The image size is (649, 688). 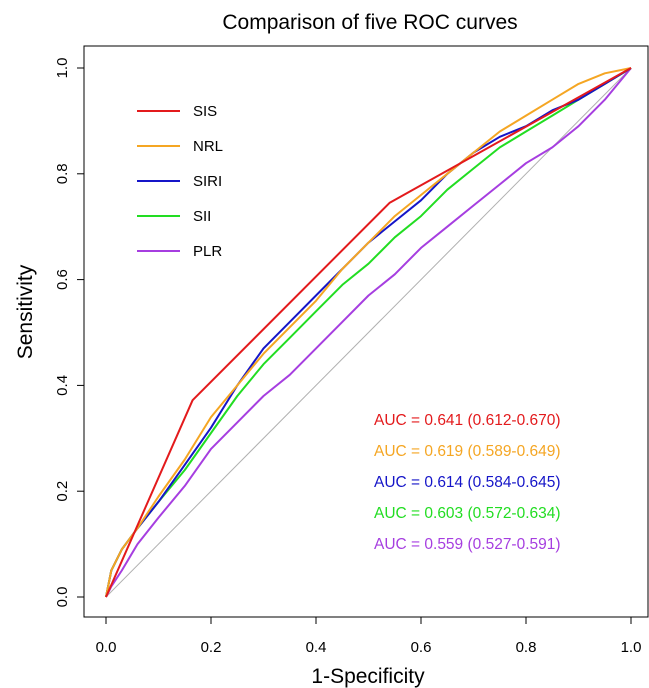 What do you see at coordinates (369, 22) in the screenshot?
I see `chart-title: Comparison of five ROC curves` at bounding box center [369, 22].